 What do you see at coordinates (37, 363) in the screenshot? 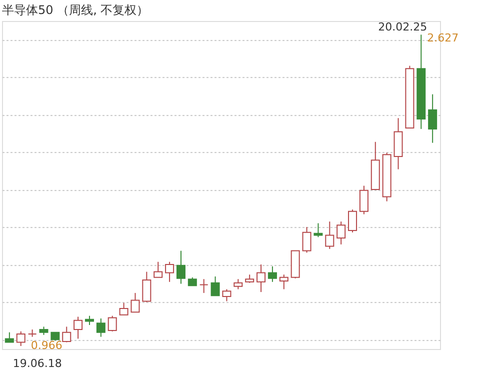
I see `text: 19.06.18` at bounding box center [37, 363].